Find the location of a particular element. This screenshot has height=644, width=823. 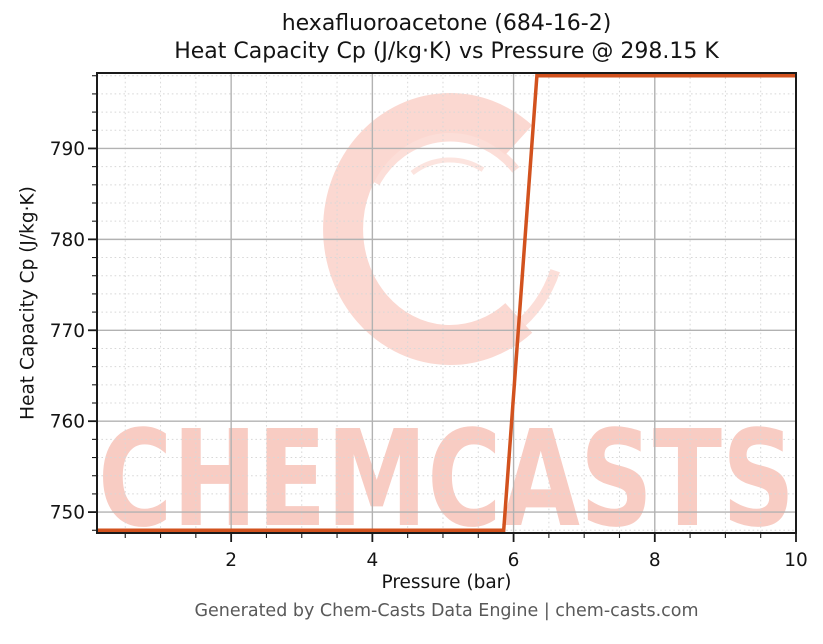

y-tick-label: 770 is located at coordinates (67, 331).